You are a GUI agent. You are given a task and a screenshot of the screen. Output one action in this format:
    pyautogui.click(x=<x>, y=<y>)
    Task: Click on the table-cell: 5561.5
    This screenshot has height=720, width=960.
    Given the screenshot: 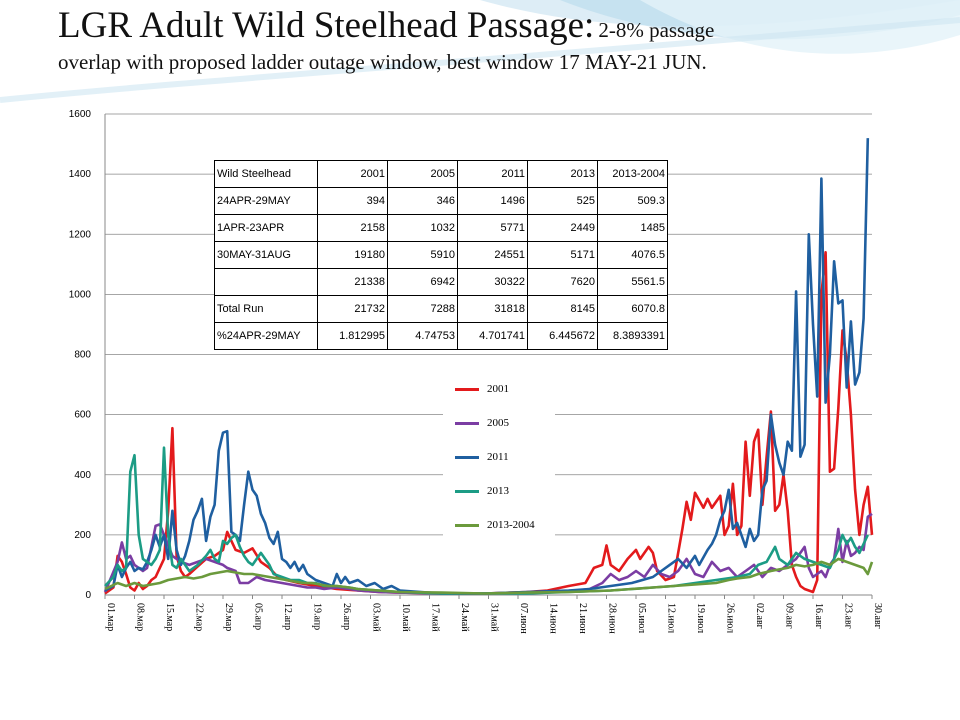 What is the action you would take?
    pyautogui.click(x=632, y=282)
    